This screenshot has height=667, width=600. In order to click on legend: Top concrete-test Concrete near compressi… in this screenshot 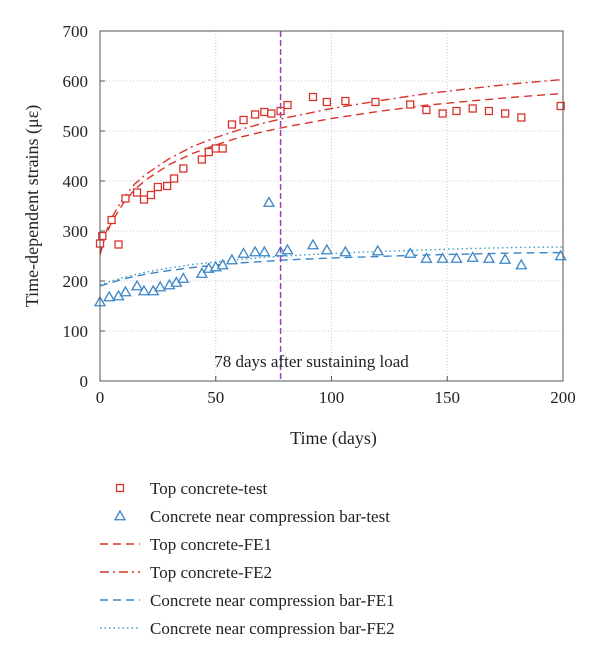, I will do `click(247, 558)`.